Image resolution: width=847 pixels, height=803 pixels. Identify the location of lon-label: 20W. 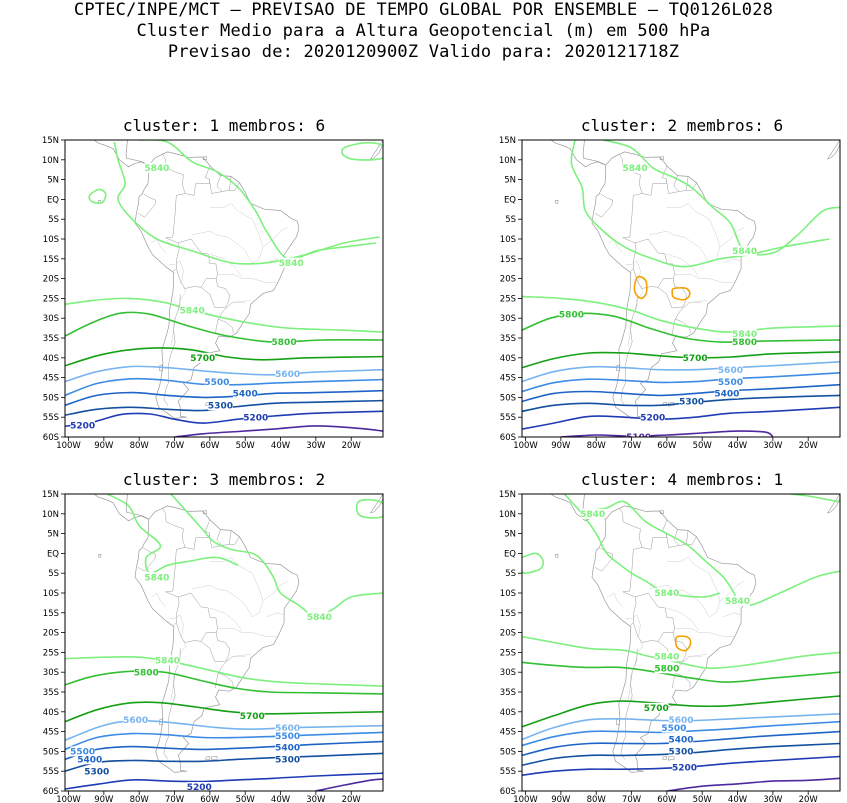
(809, 444).